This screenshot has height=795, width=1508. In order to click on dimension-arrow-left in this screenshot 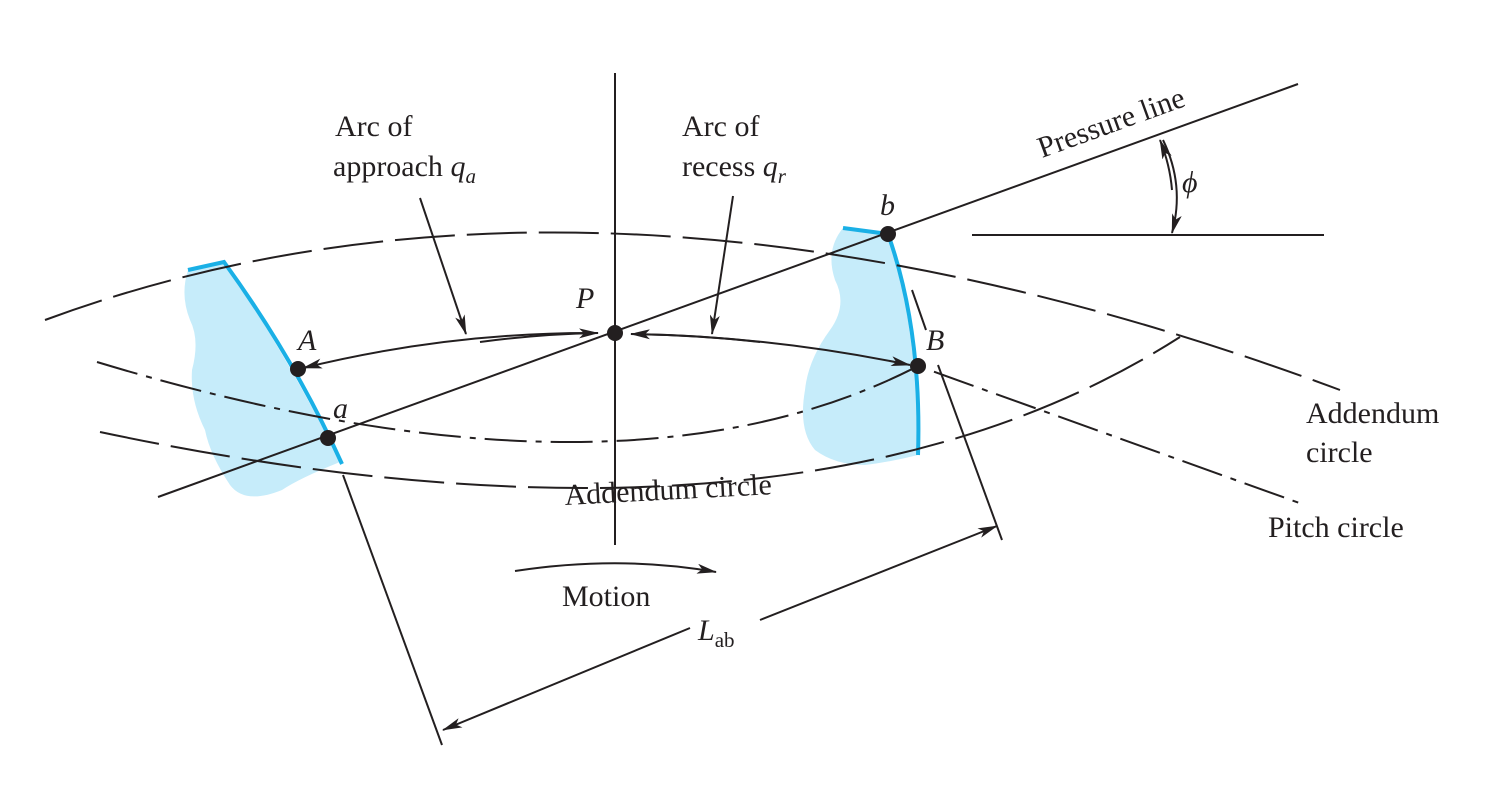, I will do `click(566, 679)`.